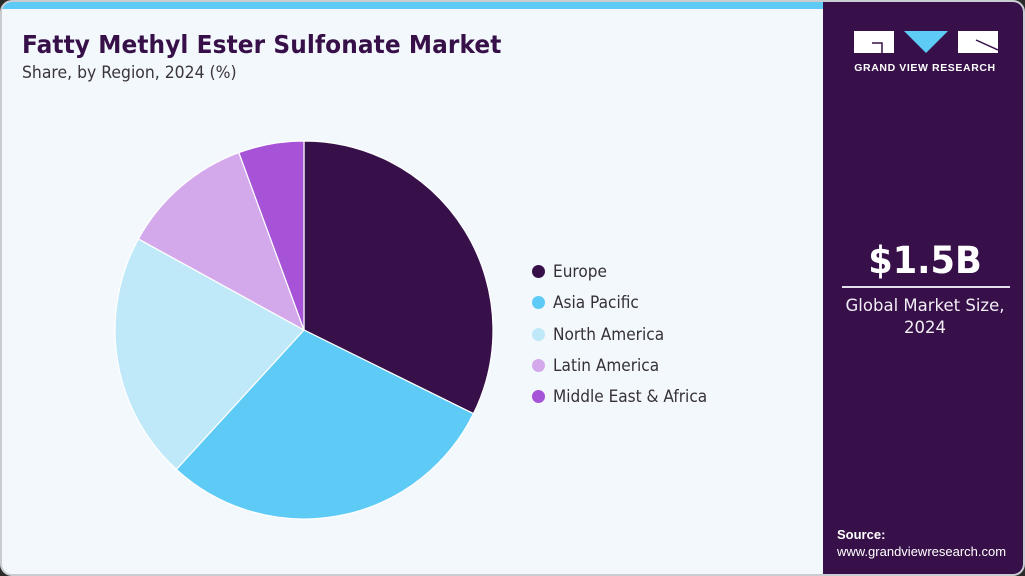 The width and height of the screenshot is (1025, 576). What do you see at coordinates (630, 397) in the screenshot?
I see `legend-label: Middle East & Africa` at bounding box center [630, 397].